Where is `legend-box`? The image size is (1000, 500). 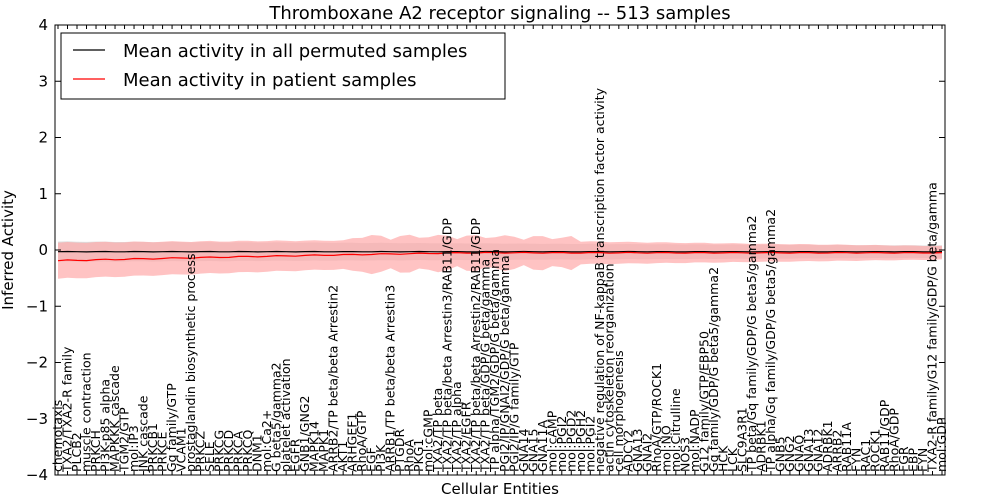
legend-box is located at coordinates (283, 66).